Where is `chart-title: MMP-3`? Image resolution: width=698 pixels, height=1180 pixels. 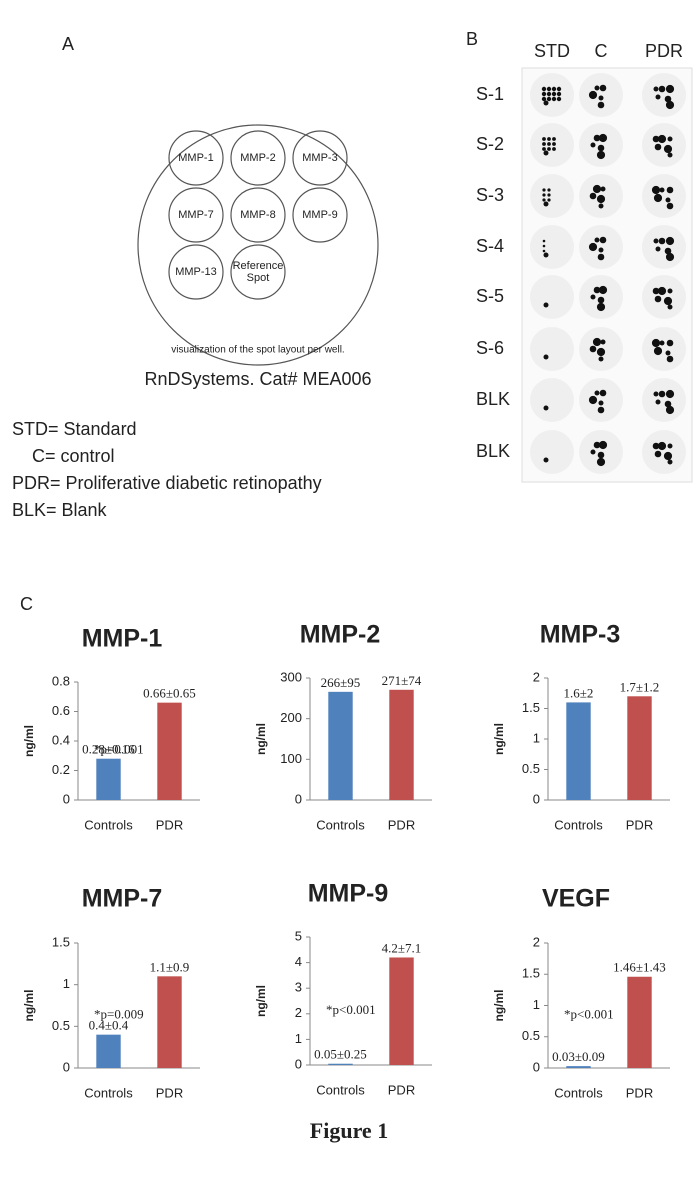
chart-title: MMP-3 is located at coordinates (580, 635).